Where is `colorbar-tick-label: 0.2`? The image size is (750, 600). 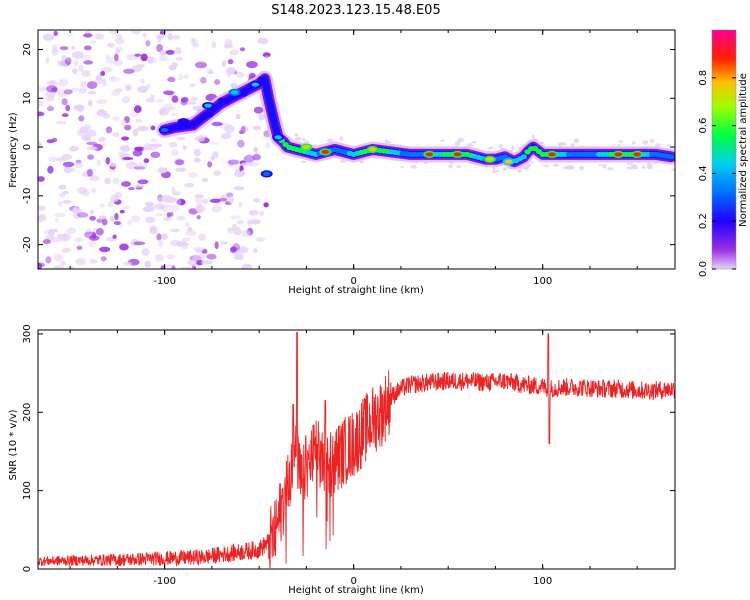 colorbar-tick-label: 0.2 is located at coordinates (703, 221).